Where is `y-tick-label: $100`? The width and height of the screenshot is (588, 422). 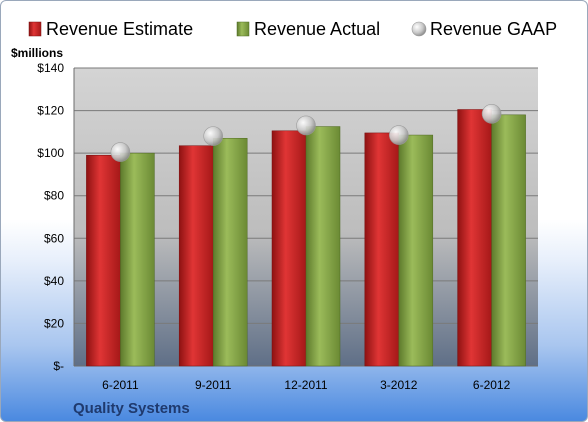
y-tick-label: $100 is located at coordinates (50, 153).